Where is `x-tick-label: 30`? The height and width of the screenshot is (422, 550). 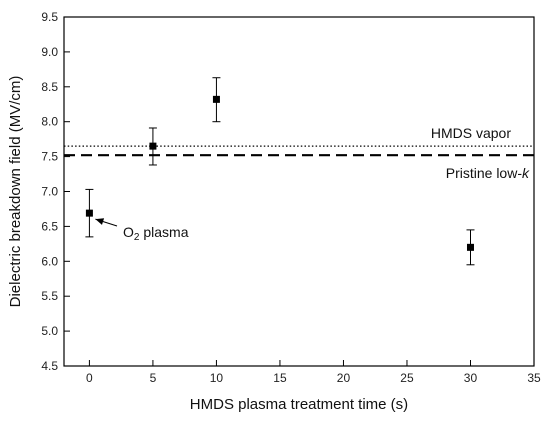
x-tick-label: 30 is located at coordinates (471, 378).